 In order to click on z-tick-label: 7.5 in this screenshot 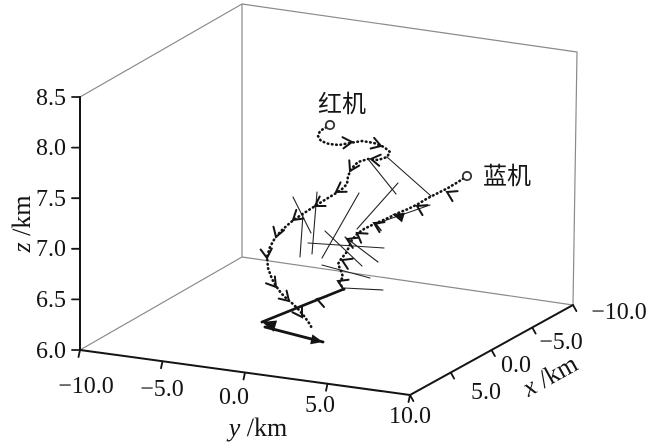, I will do `click(51, 199)`.